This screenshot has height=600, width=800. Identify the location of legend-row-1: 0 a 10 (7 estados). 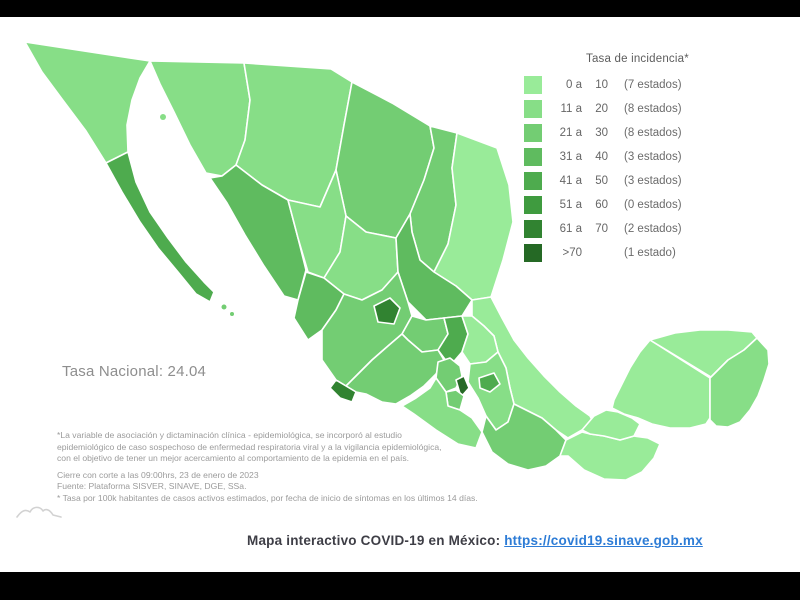
(624, 85).